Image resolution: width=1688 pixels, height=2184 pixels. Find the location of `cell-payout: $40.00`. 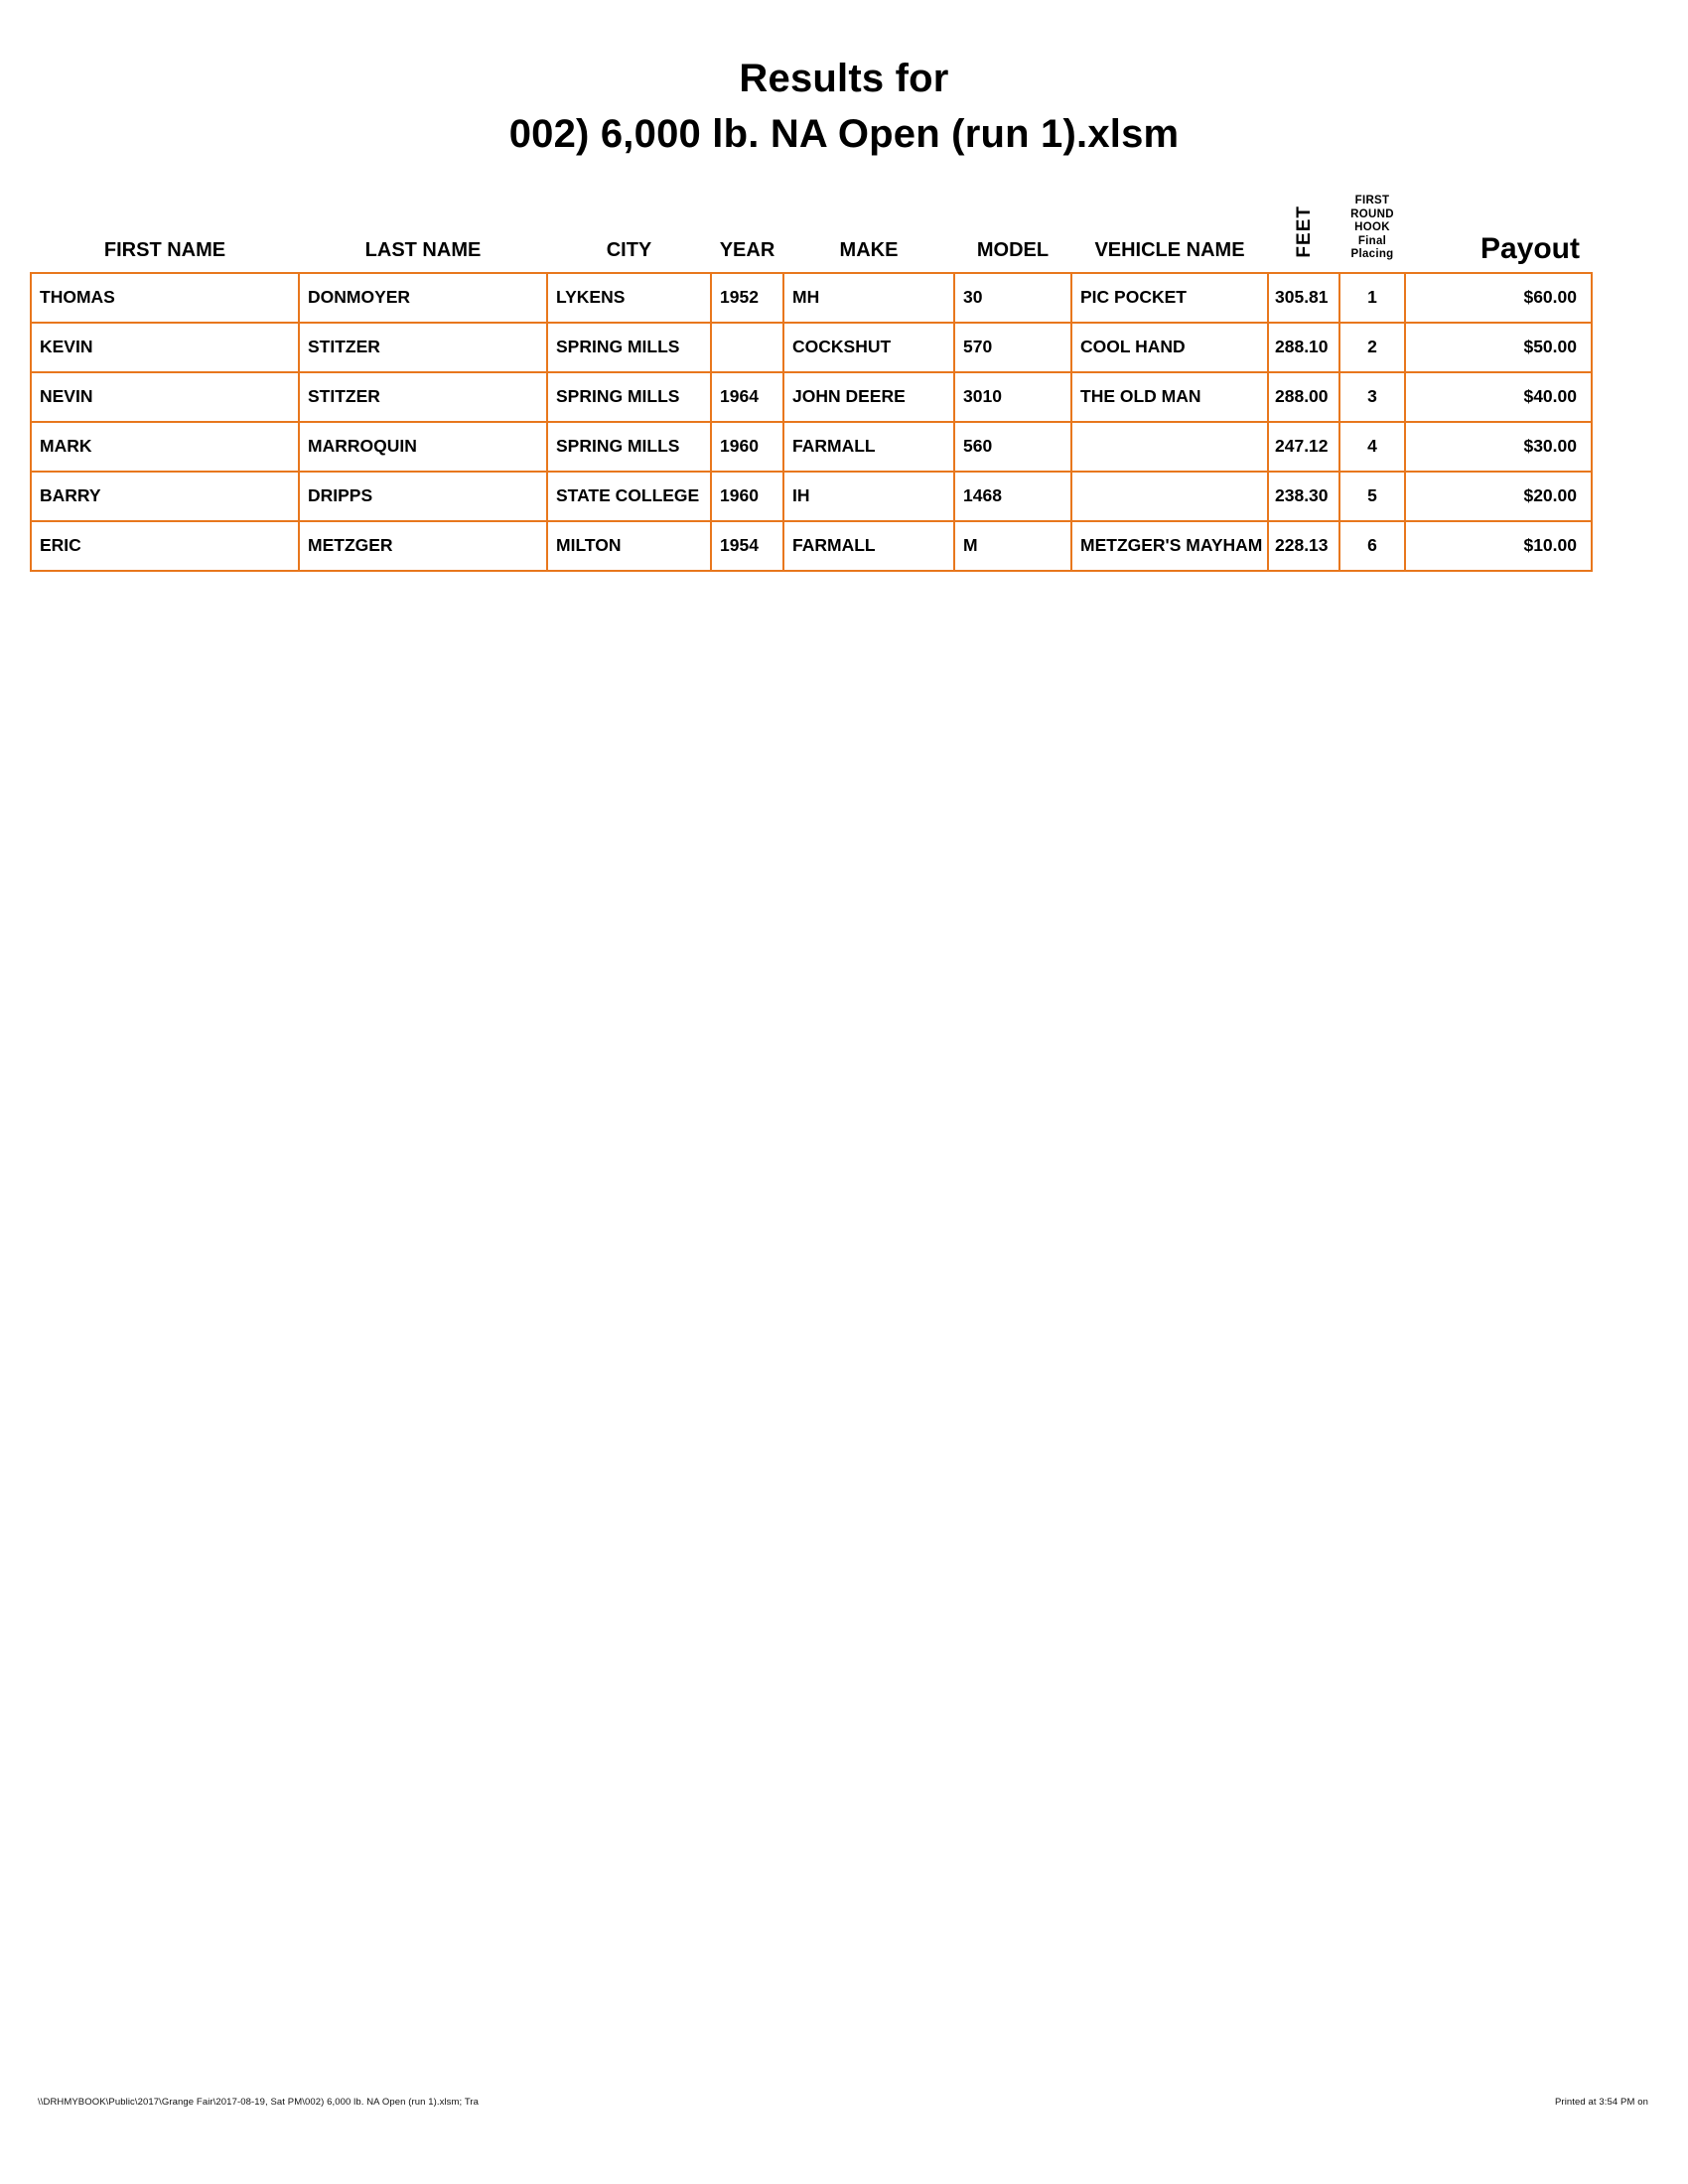

cell-payout: $40.00 is located at coordinates (1498, 396).